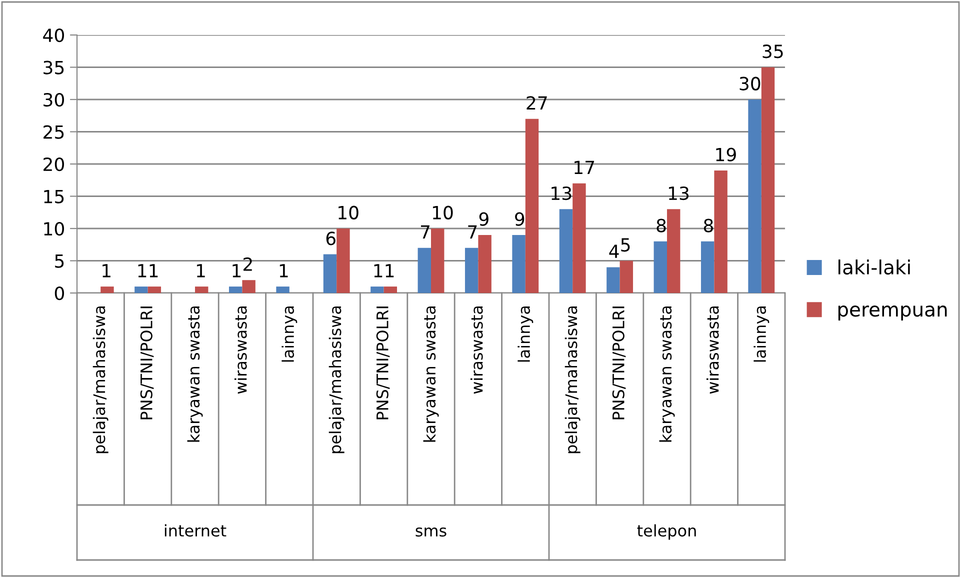  Describe the element at coordinates (892, 313) in the screenshot. I see `legend-label: perempuan` at that location.